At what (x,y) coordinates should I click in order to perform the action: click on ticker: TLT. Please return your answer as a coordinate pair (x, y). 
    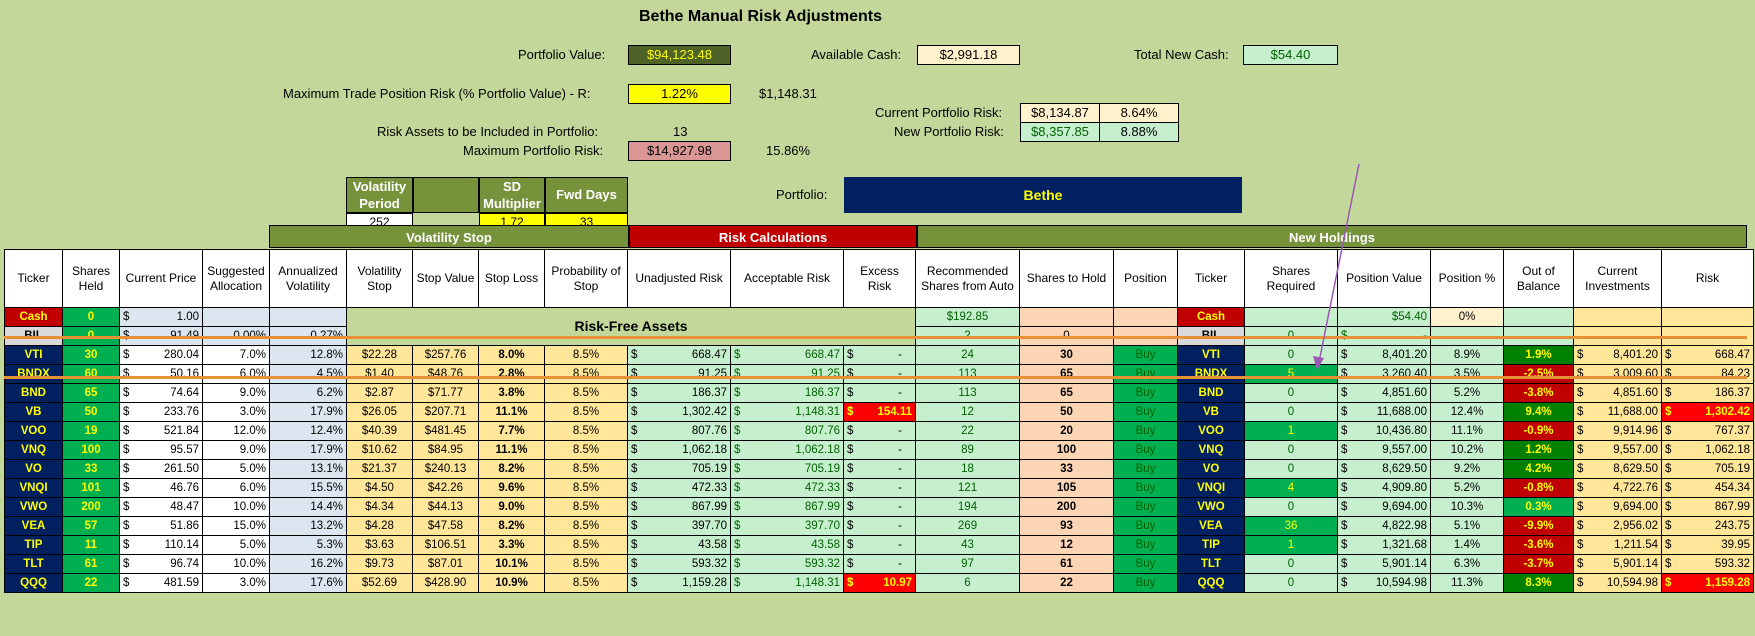
    Looking at the image, I should click on (33, 564).